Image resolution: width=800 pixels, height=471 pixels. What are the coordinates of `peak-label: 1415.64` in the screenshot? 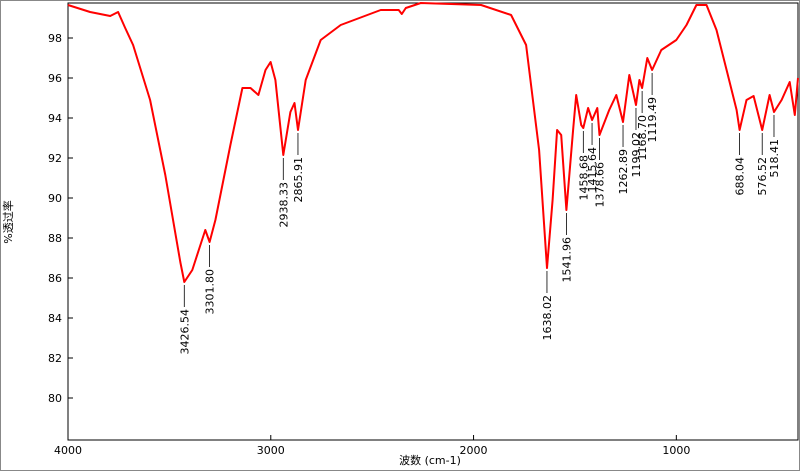 It's located at (592, 170).